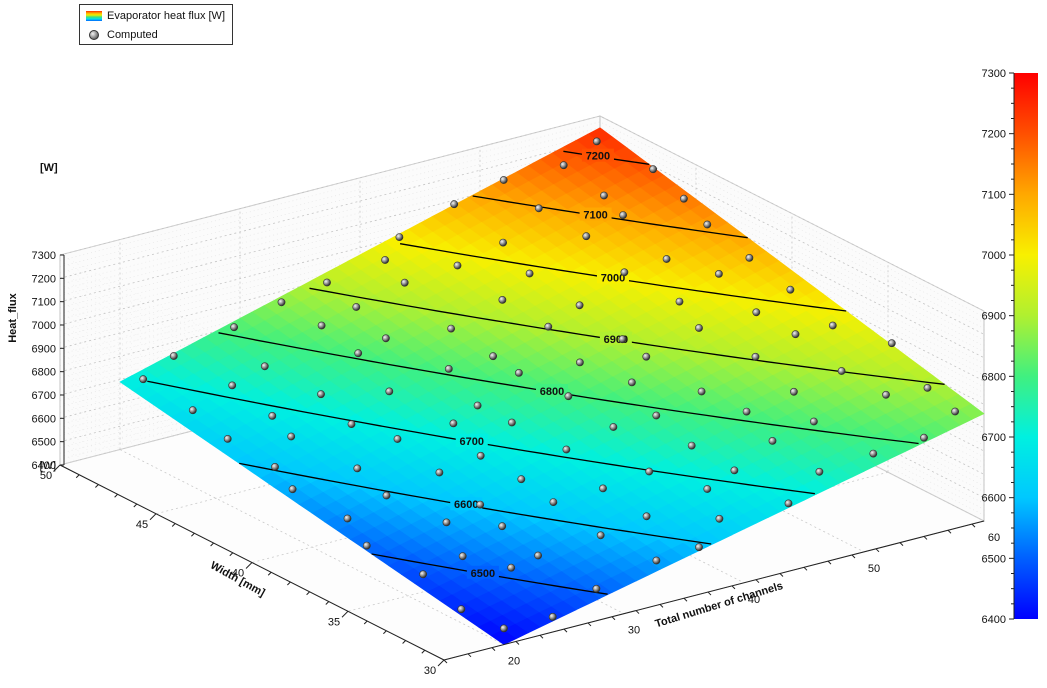  I want to click on x-tick-label: 40, so click(754, 600).